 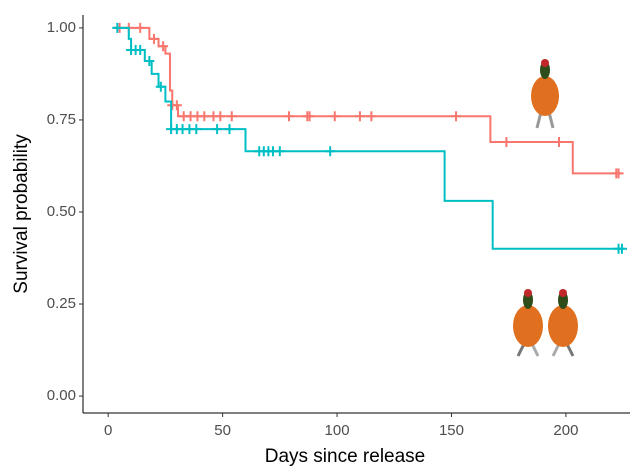 I want to click on y-tick-label: 0.00, so click(x=61, y=395).